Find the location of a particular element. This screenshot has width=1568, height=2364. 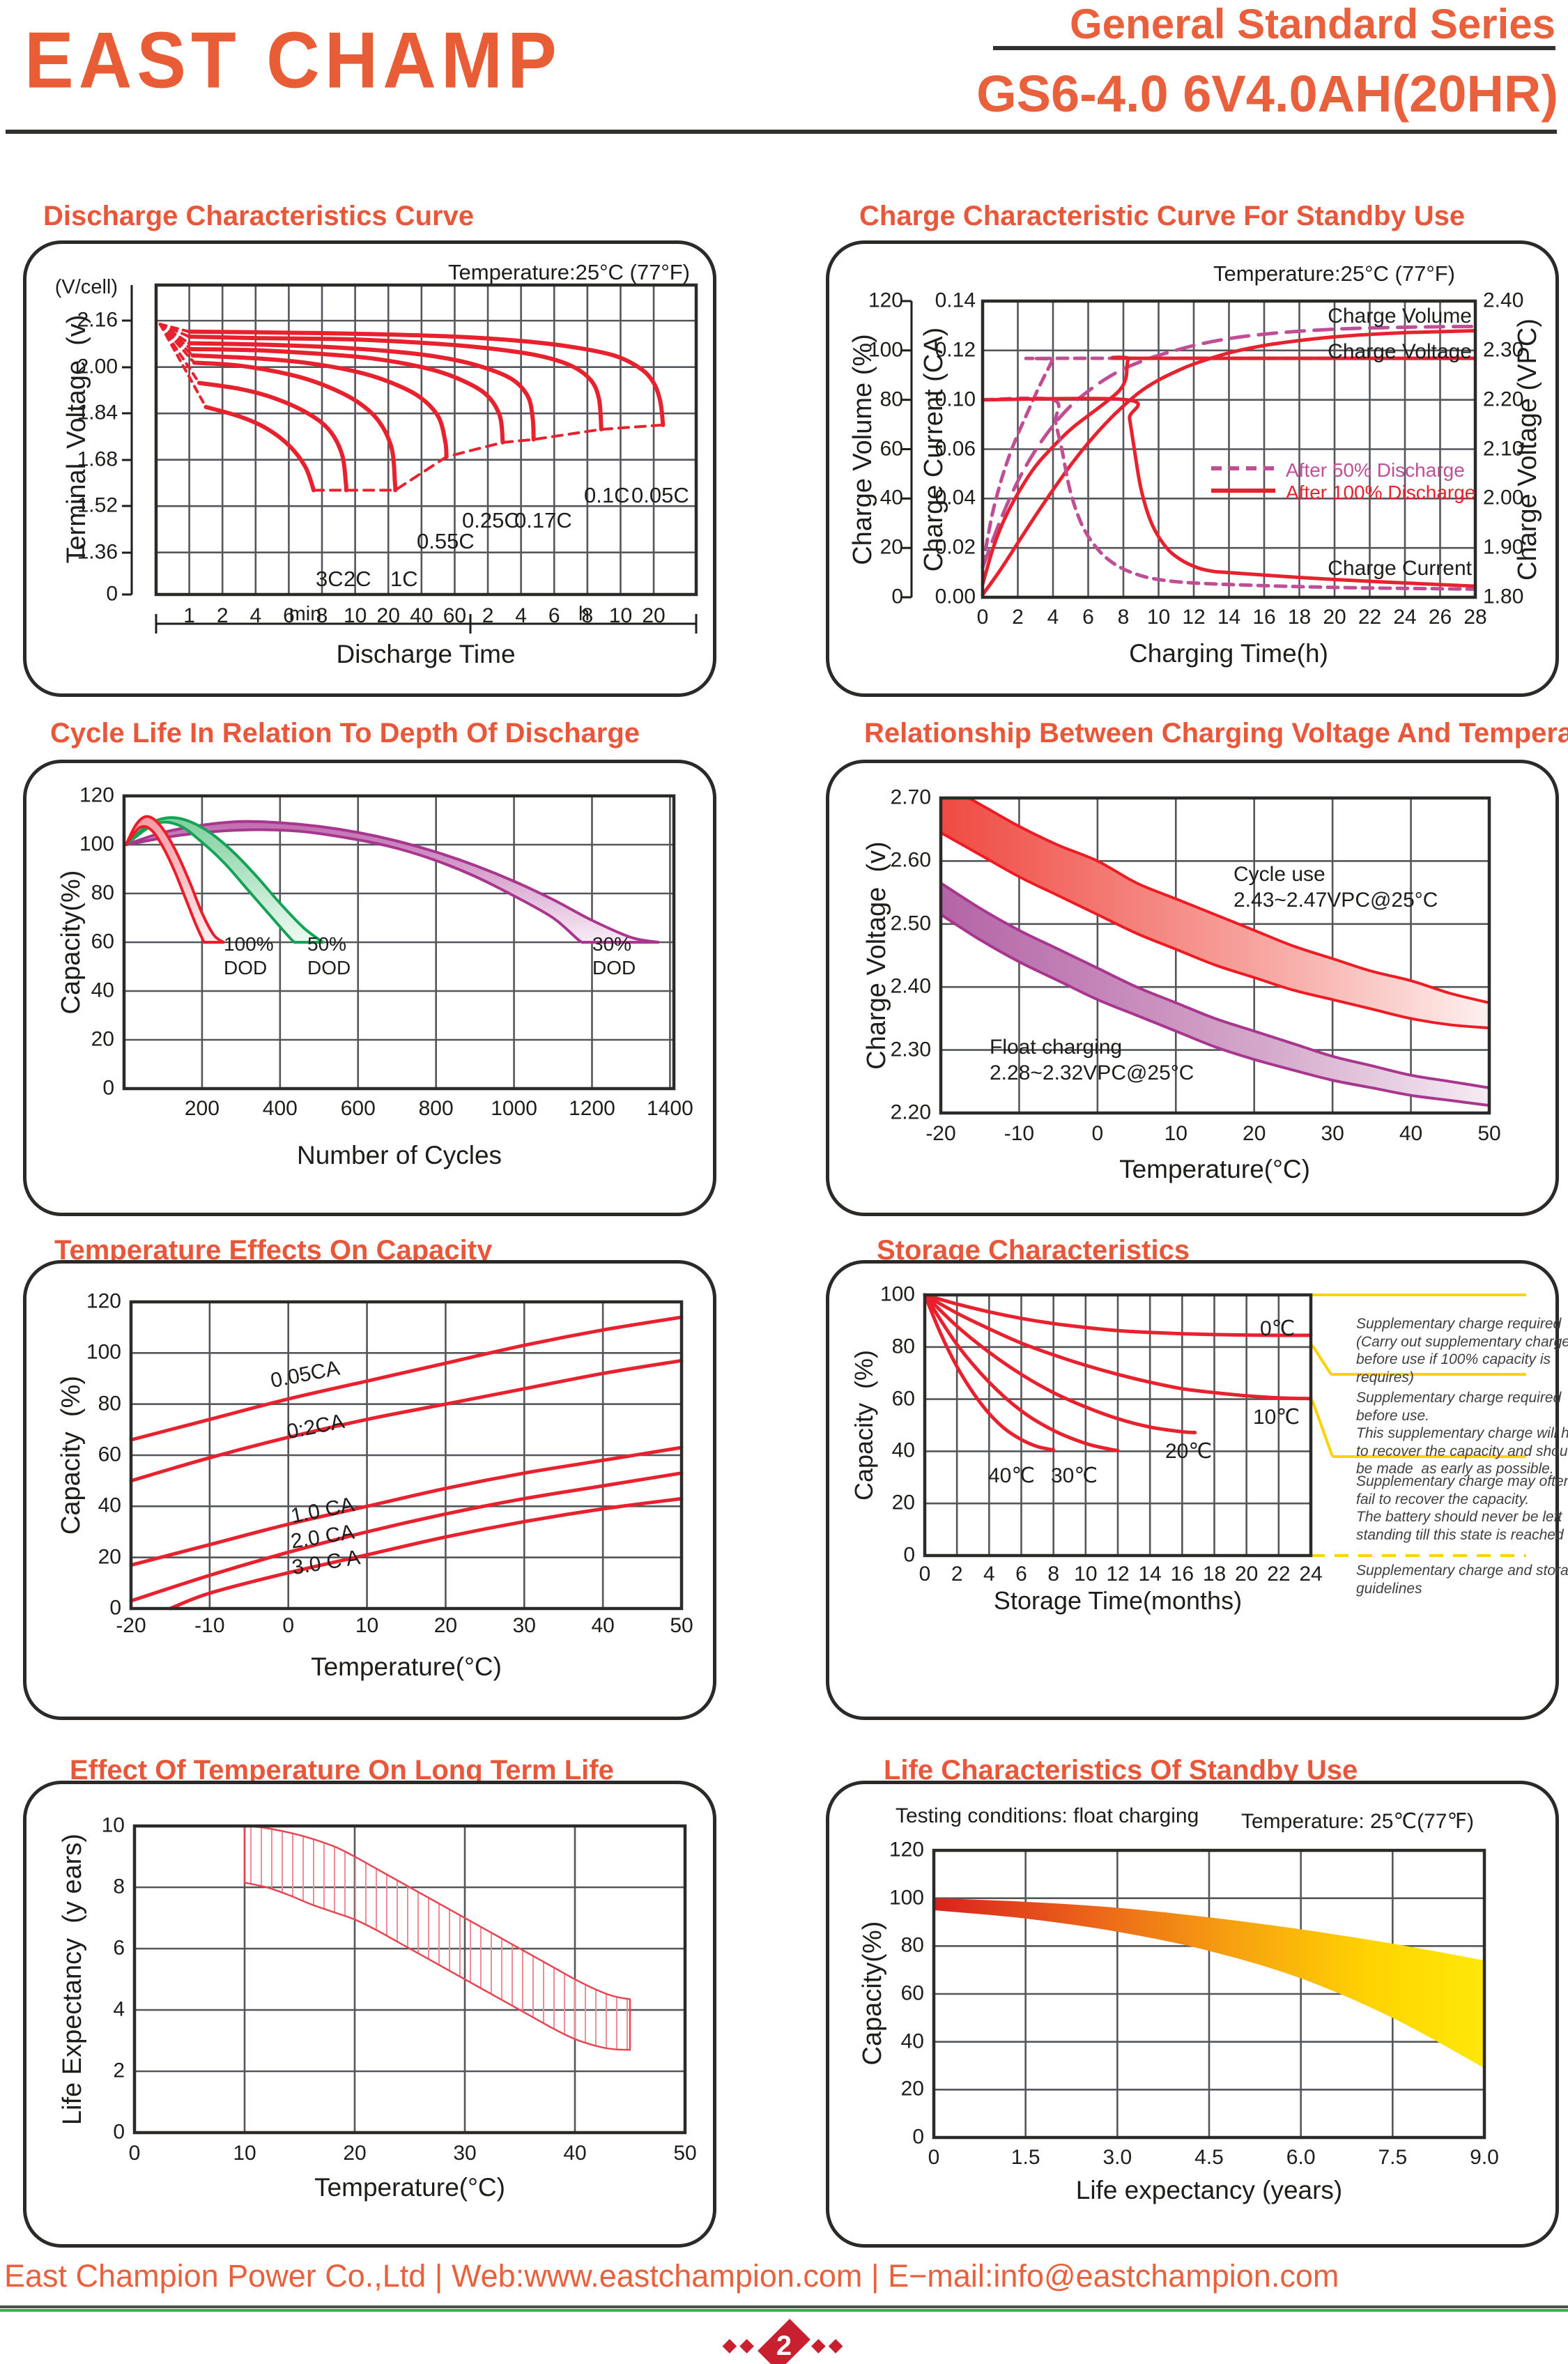

series-title: General Standard Series is located at coordinates (1312, 24).